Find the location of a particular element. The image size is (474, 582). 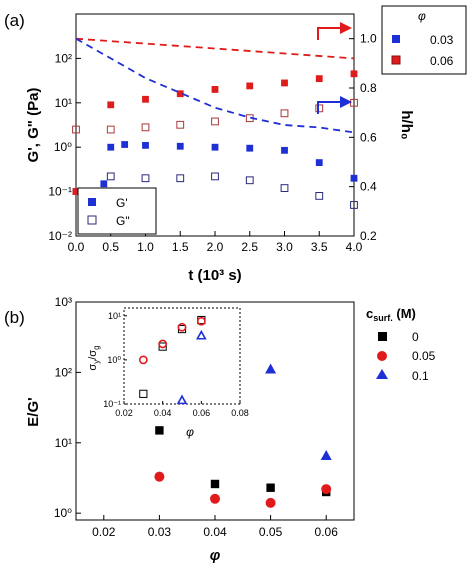

phi-legend-marker-0.06 is located at coordinates (396, 60).